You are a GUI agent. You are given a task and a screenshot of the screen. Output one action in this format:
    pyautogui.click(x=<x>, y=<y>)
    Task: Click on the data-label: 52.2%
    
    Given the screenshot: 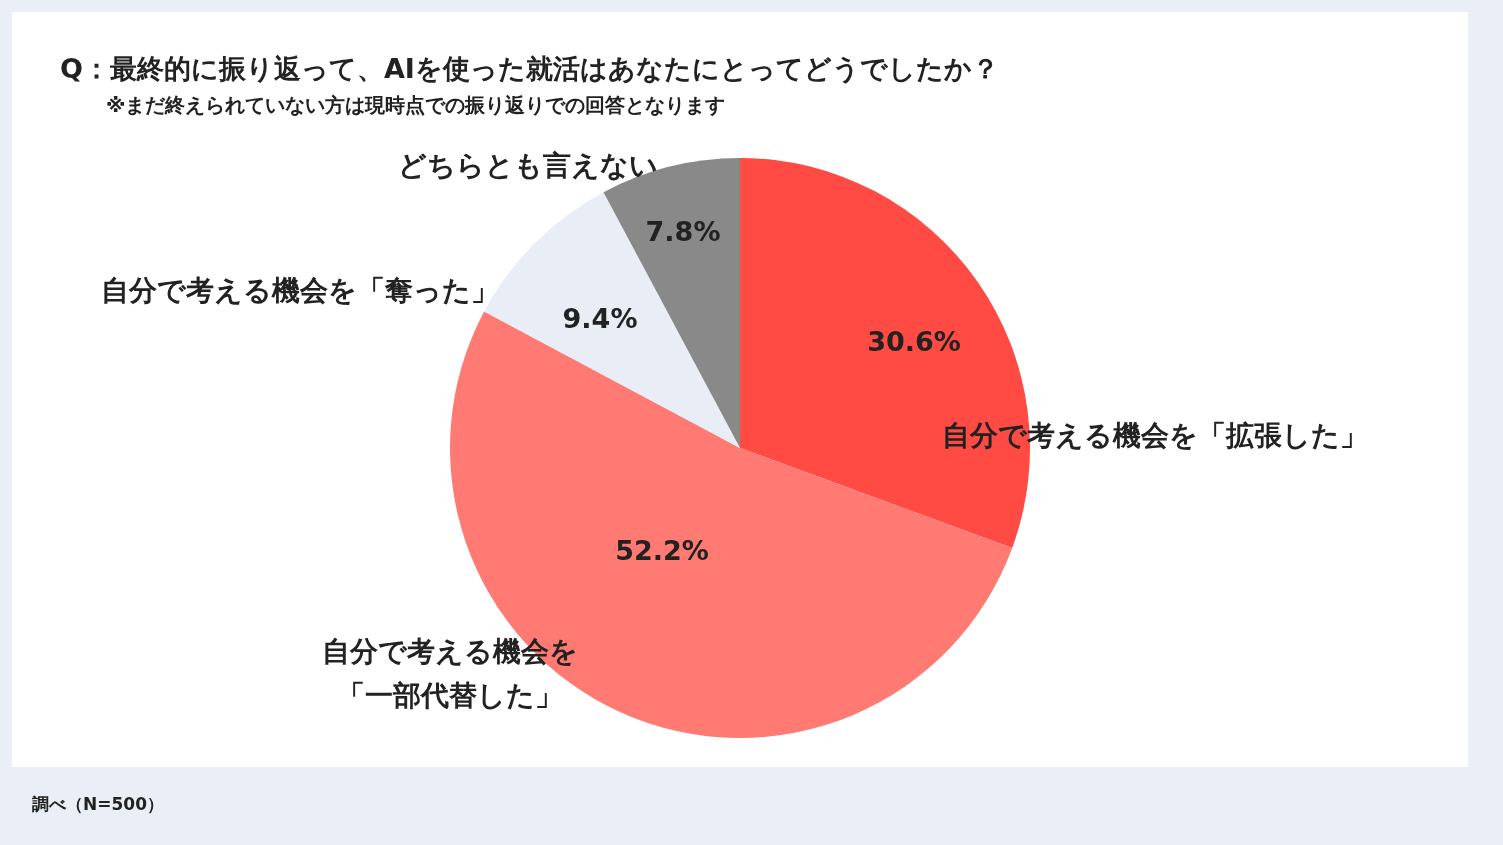 What is the action you would take?
    pyautogui.click(x=662, y=550)
    